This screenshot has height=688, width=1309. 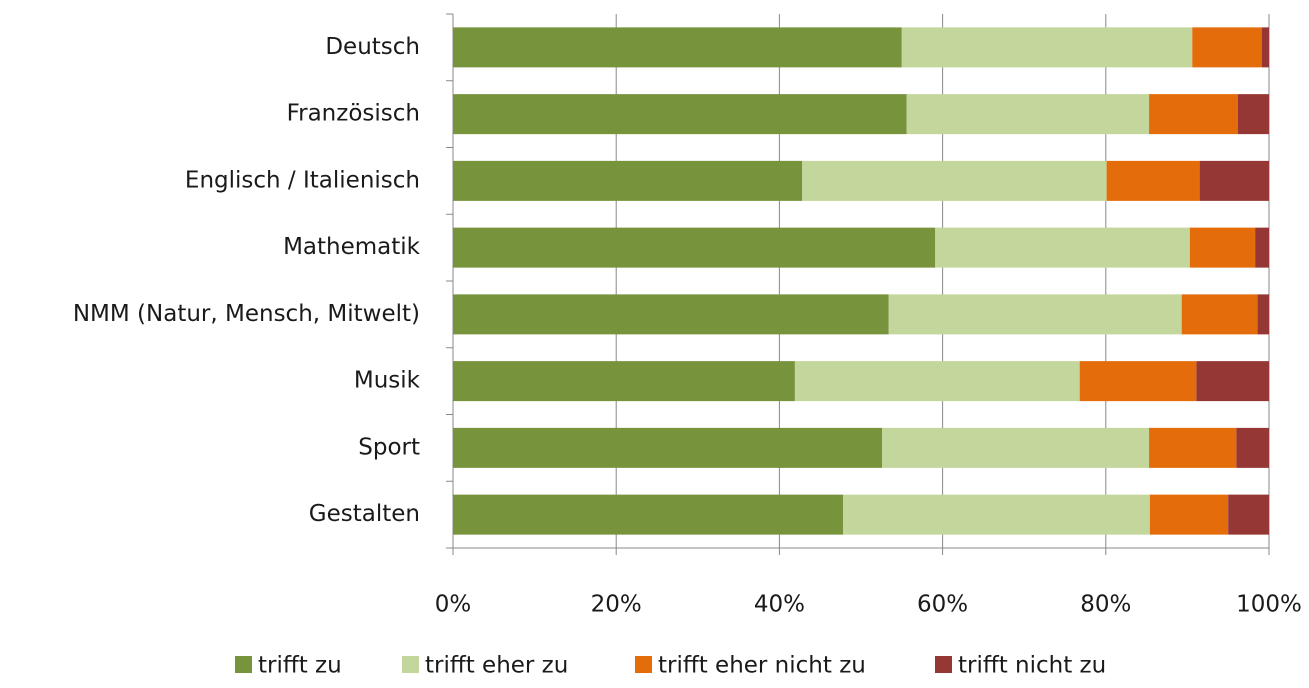 I want to click on y-tick-label: Deutsch, so click(x=372, y=47).